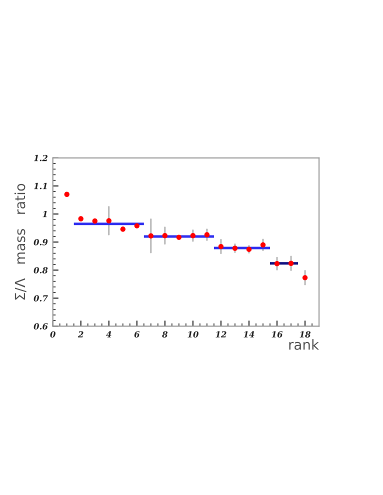  Describe the element at coordinates (41, 270) in the screenshot. I see `y-tick-label: 0.8` at that location.